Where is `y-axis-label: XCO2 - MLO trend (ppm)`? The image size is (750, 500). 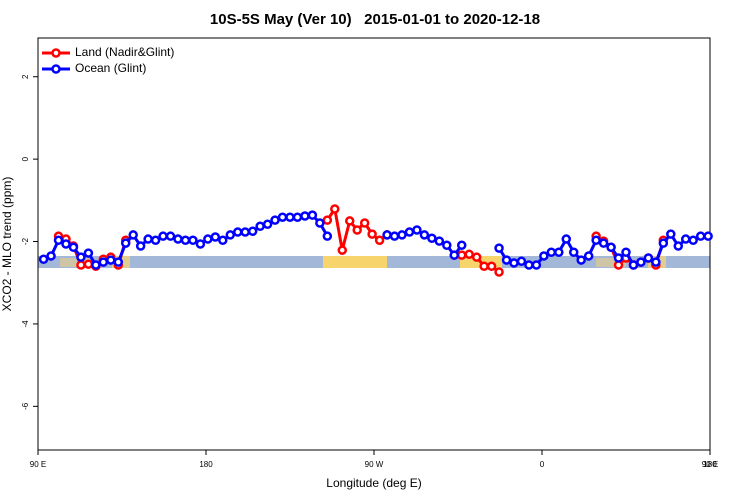
y-axis-label: XCO2 - MLO trend (ppm) is located at coordinates (7, 244).